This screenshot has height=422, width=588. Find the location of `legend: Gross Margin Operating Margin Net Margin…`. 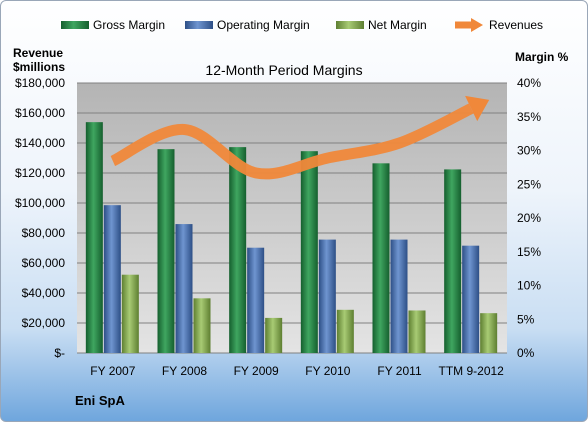

legend: Gross Margin Operating Margin Net Margin… is located at coordinates (302, 25).